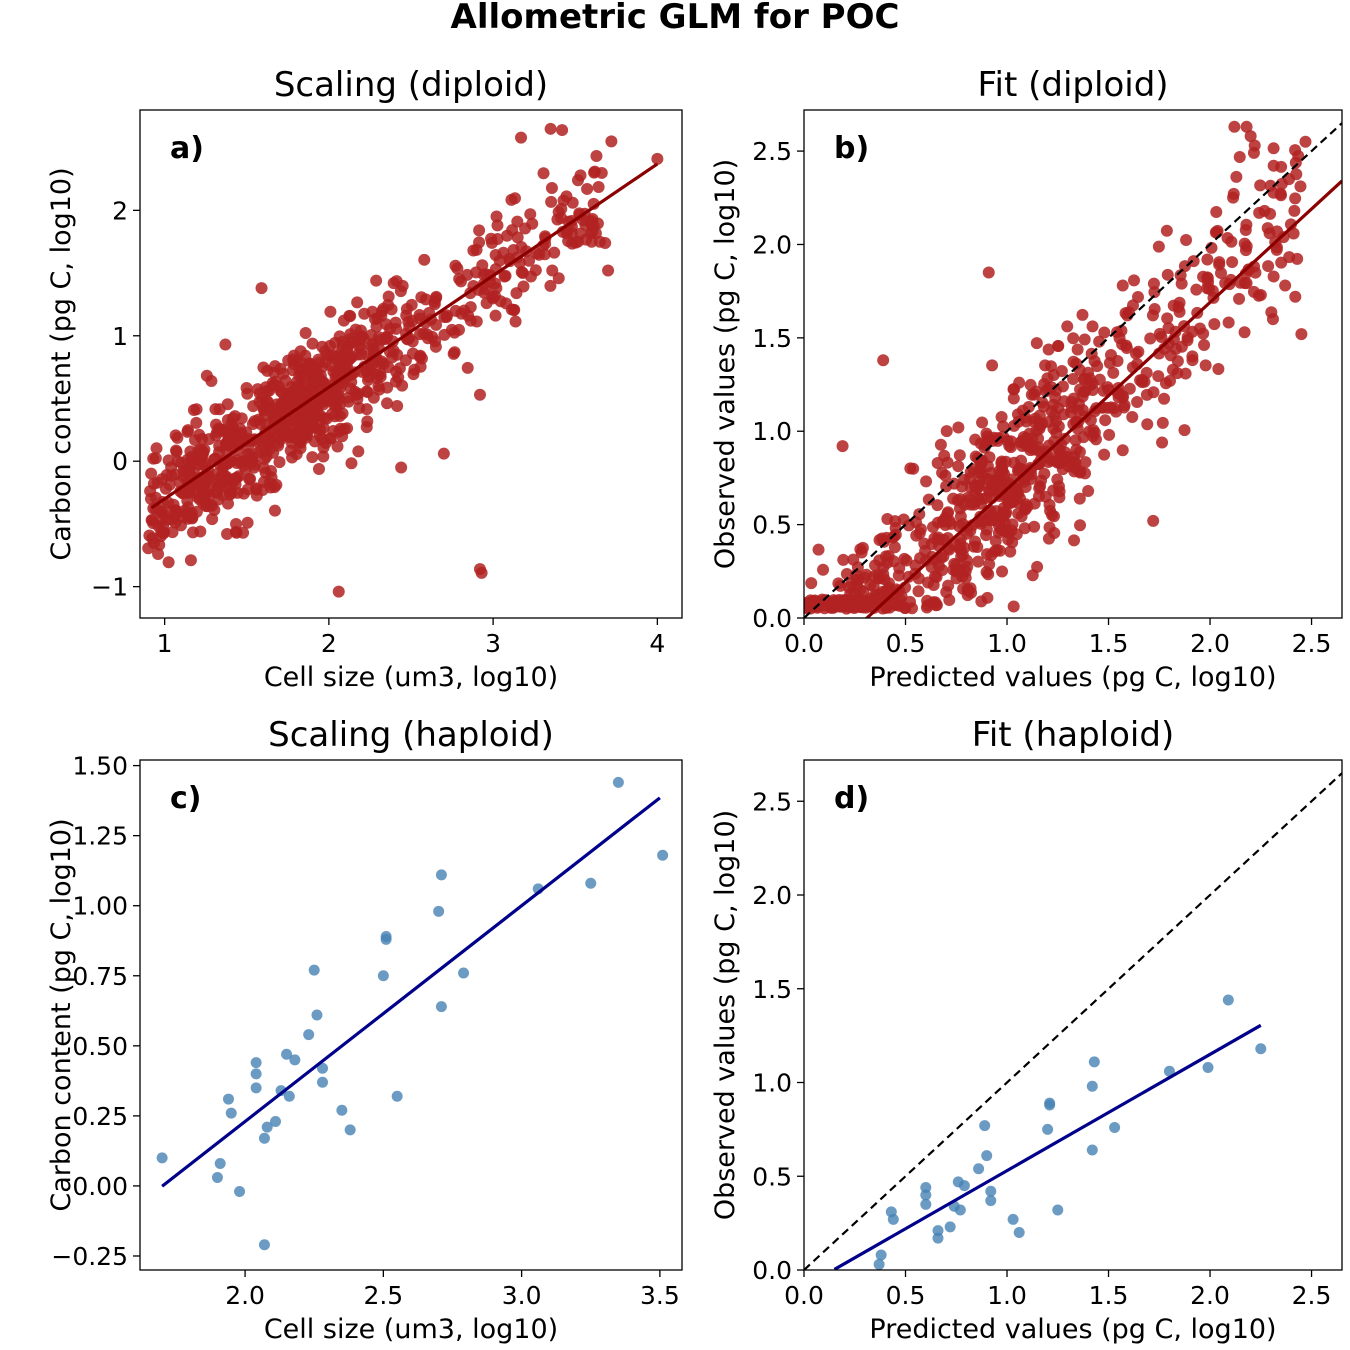 This screenshot has height=1350, width=1350. What do you see at coordinates (187, 148) in the screenshot?
I see `panel-label: a)` at bounding box center [187, 148].